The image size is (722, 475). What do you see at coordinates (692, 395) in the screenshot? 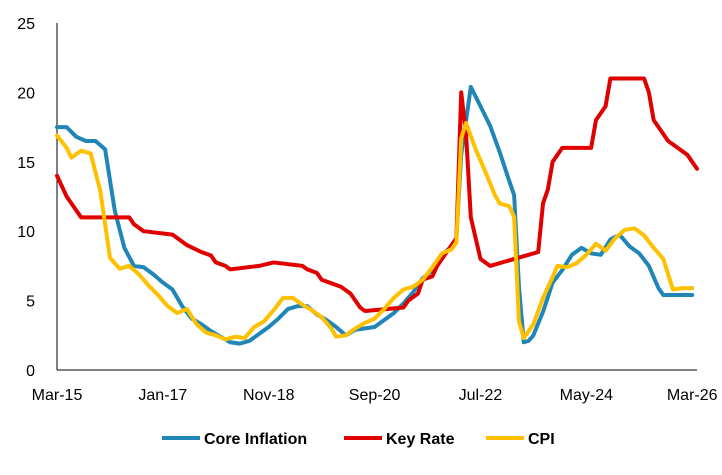
I see `x-tick-label: Mar-26` at bounding box center [692, 395].